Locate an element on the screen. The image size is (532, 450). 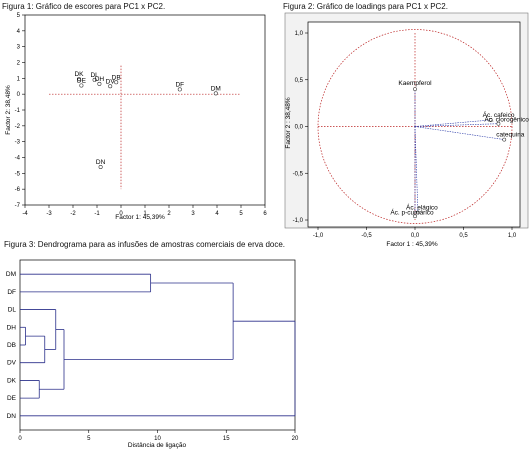
fig2-point-label: Ác. p-cumárico is located at coordinates (412, 211).